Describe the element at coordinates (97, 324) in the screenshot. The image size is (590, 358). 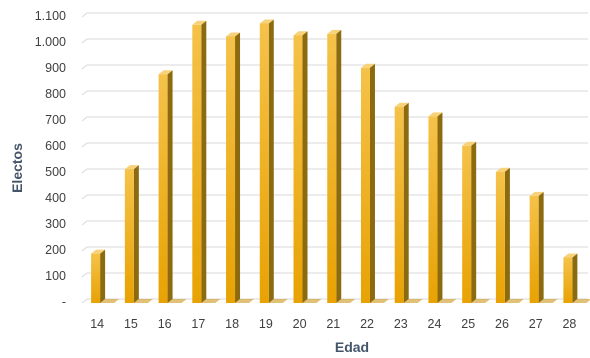
I see `x-tick-label: 14` at that location.